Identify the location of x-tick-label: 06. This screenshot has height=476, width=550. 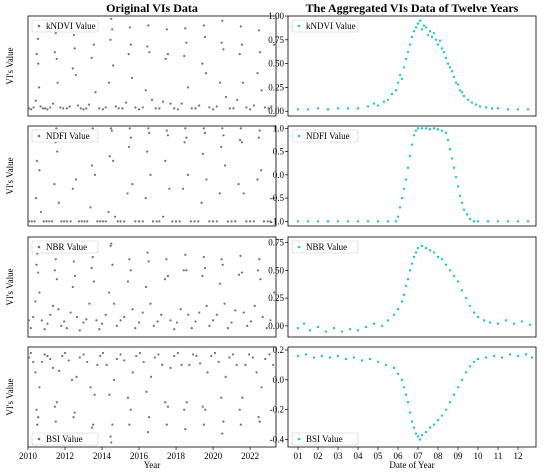
(399, 456).